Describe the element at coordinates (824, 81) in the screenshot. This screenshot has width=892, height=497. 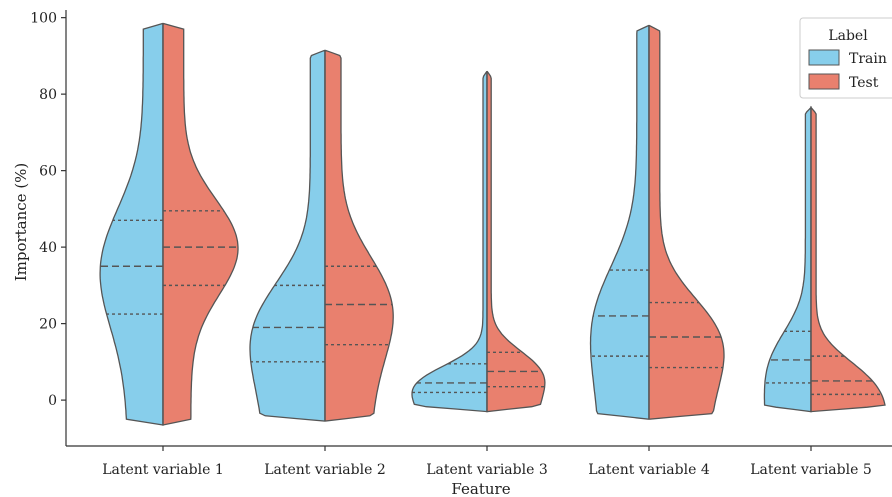
I see `legend-swatch-test` at that location.